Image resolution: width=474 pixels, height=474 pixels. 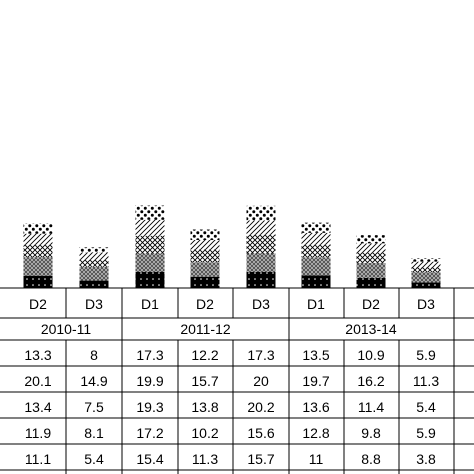 What do you see at coordinates (149, 381) in the screenshot?
I see `table-cell: 19.9` at bounding box center [149, 381].